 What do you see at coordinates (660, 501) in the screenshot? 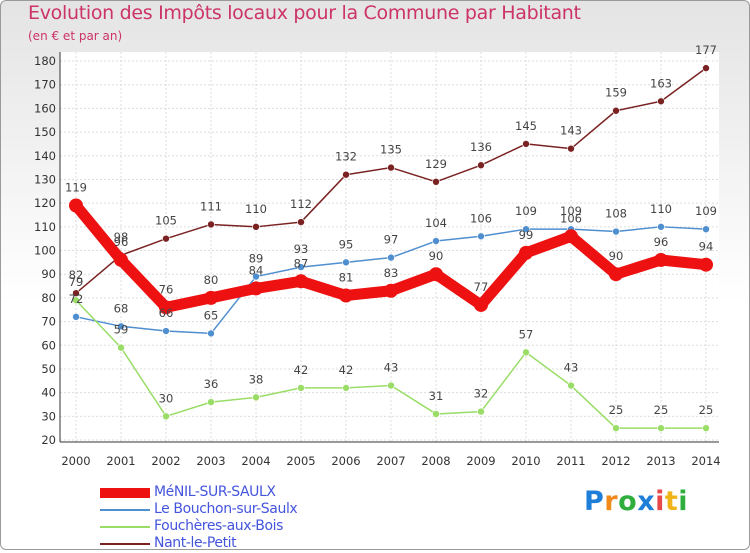
I see `logo-letter: i` at bounding box center [660, 501].